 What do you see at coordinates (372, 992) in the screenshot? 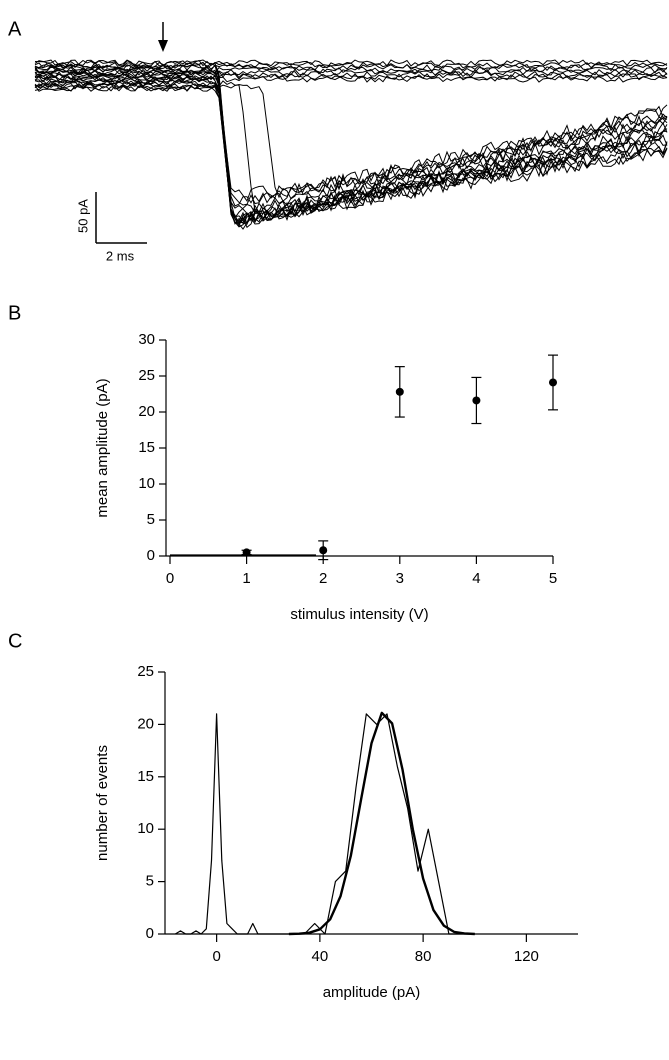
I see `x-axis-label: amplitude (pA)` at bounding box center [372, 992].